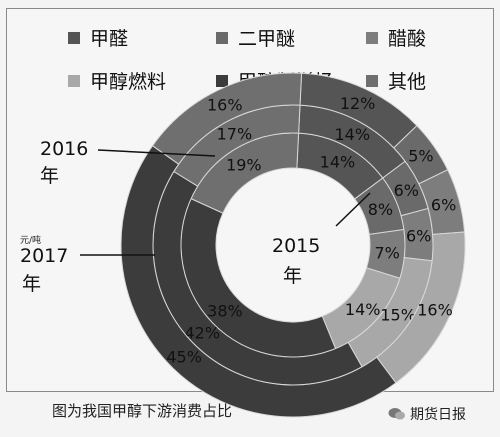 The height and width of the screenshot is (437, 500). What do you see at coordinates (363, 309) in the screenshot?
I see `slice-label-0-3: 14%` at bounding box center [363, 309].